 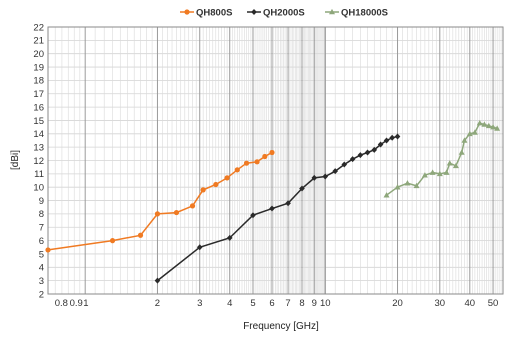 I want to click on x-tick-labels: 0.8 0.9 1 2 3 4 5 6 7 8 9 10 20 30 40 50, so click(x=277, y=303).